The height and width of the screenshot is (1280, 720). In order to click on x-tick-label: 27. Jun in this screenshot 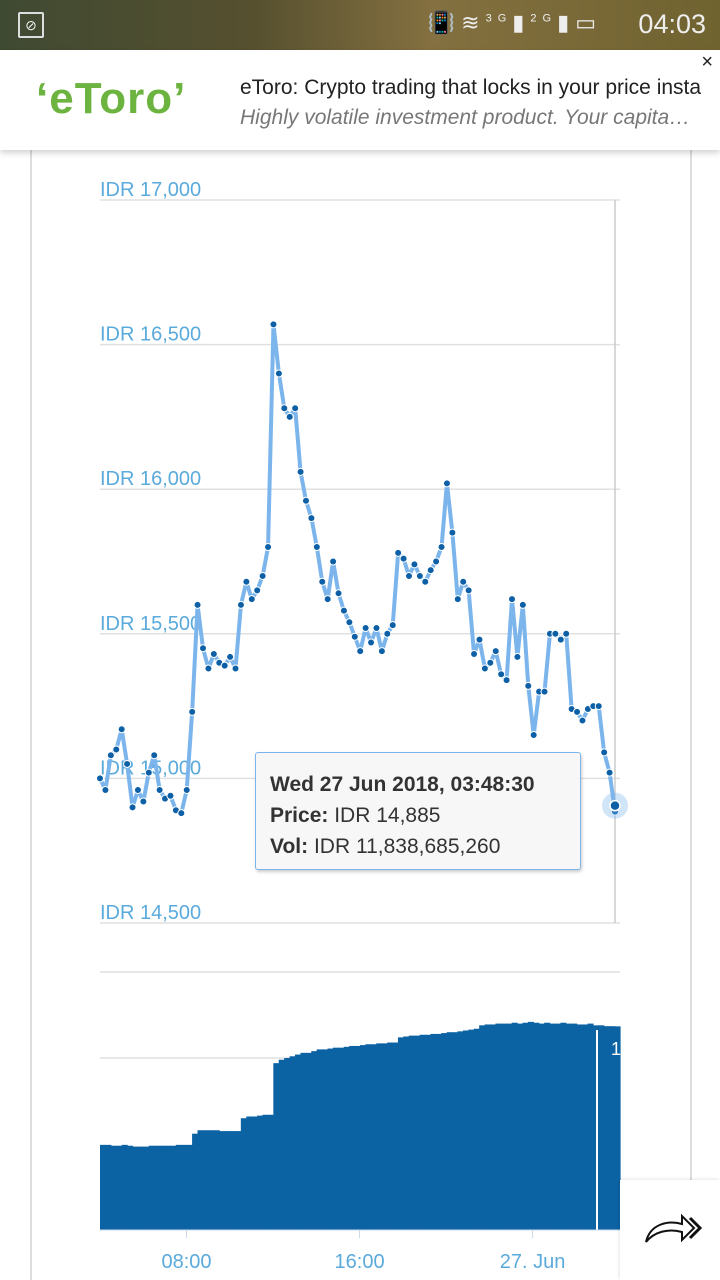, I will do `click(533, 1262)`.